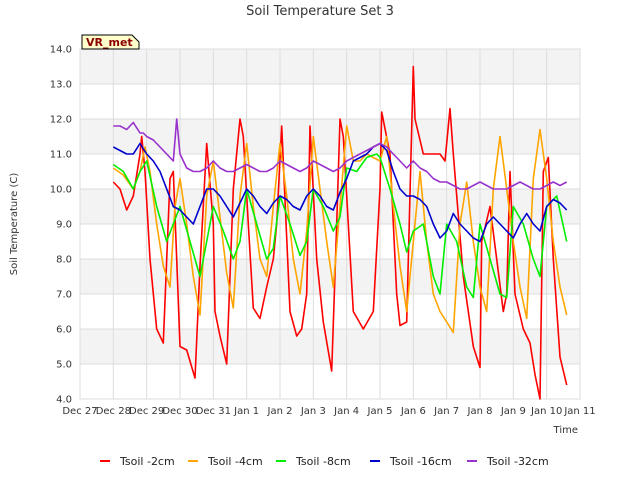  What do you see at coordinates (579, 411) in the screenshot?
I see `x-tick-label: Jan 11` at bounding box center [579, 411].